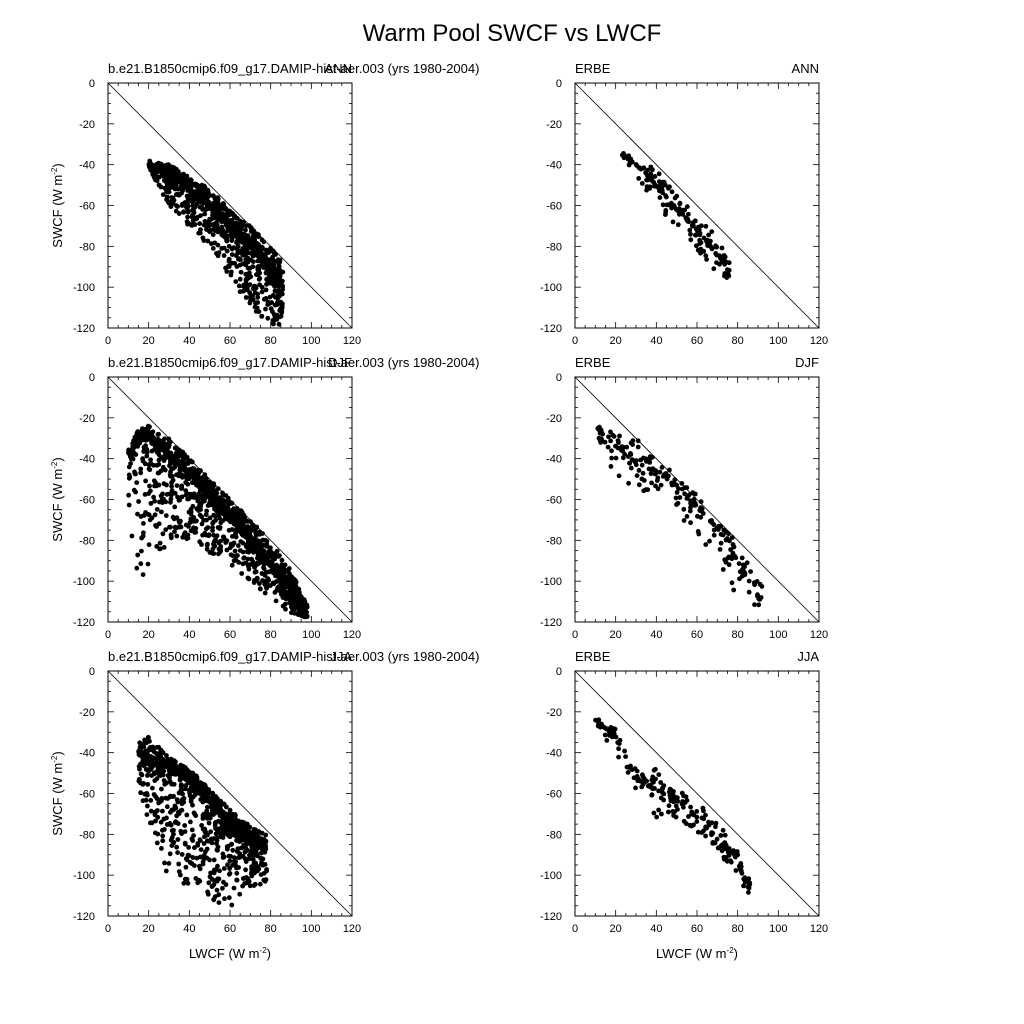 The image size is (1024, 1024). What do you see at coordinates (656, 341) in the screenshot?
I see `x-tick-label: 40` at bounding box center [656, 341].